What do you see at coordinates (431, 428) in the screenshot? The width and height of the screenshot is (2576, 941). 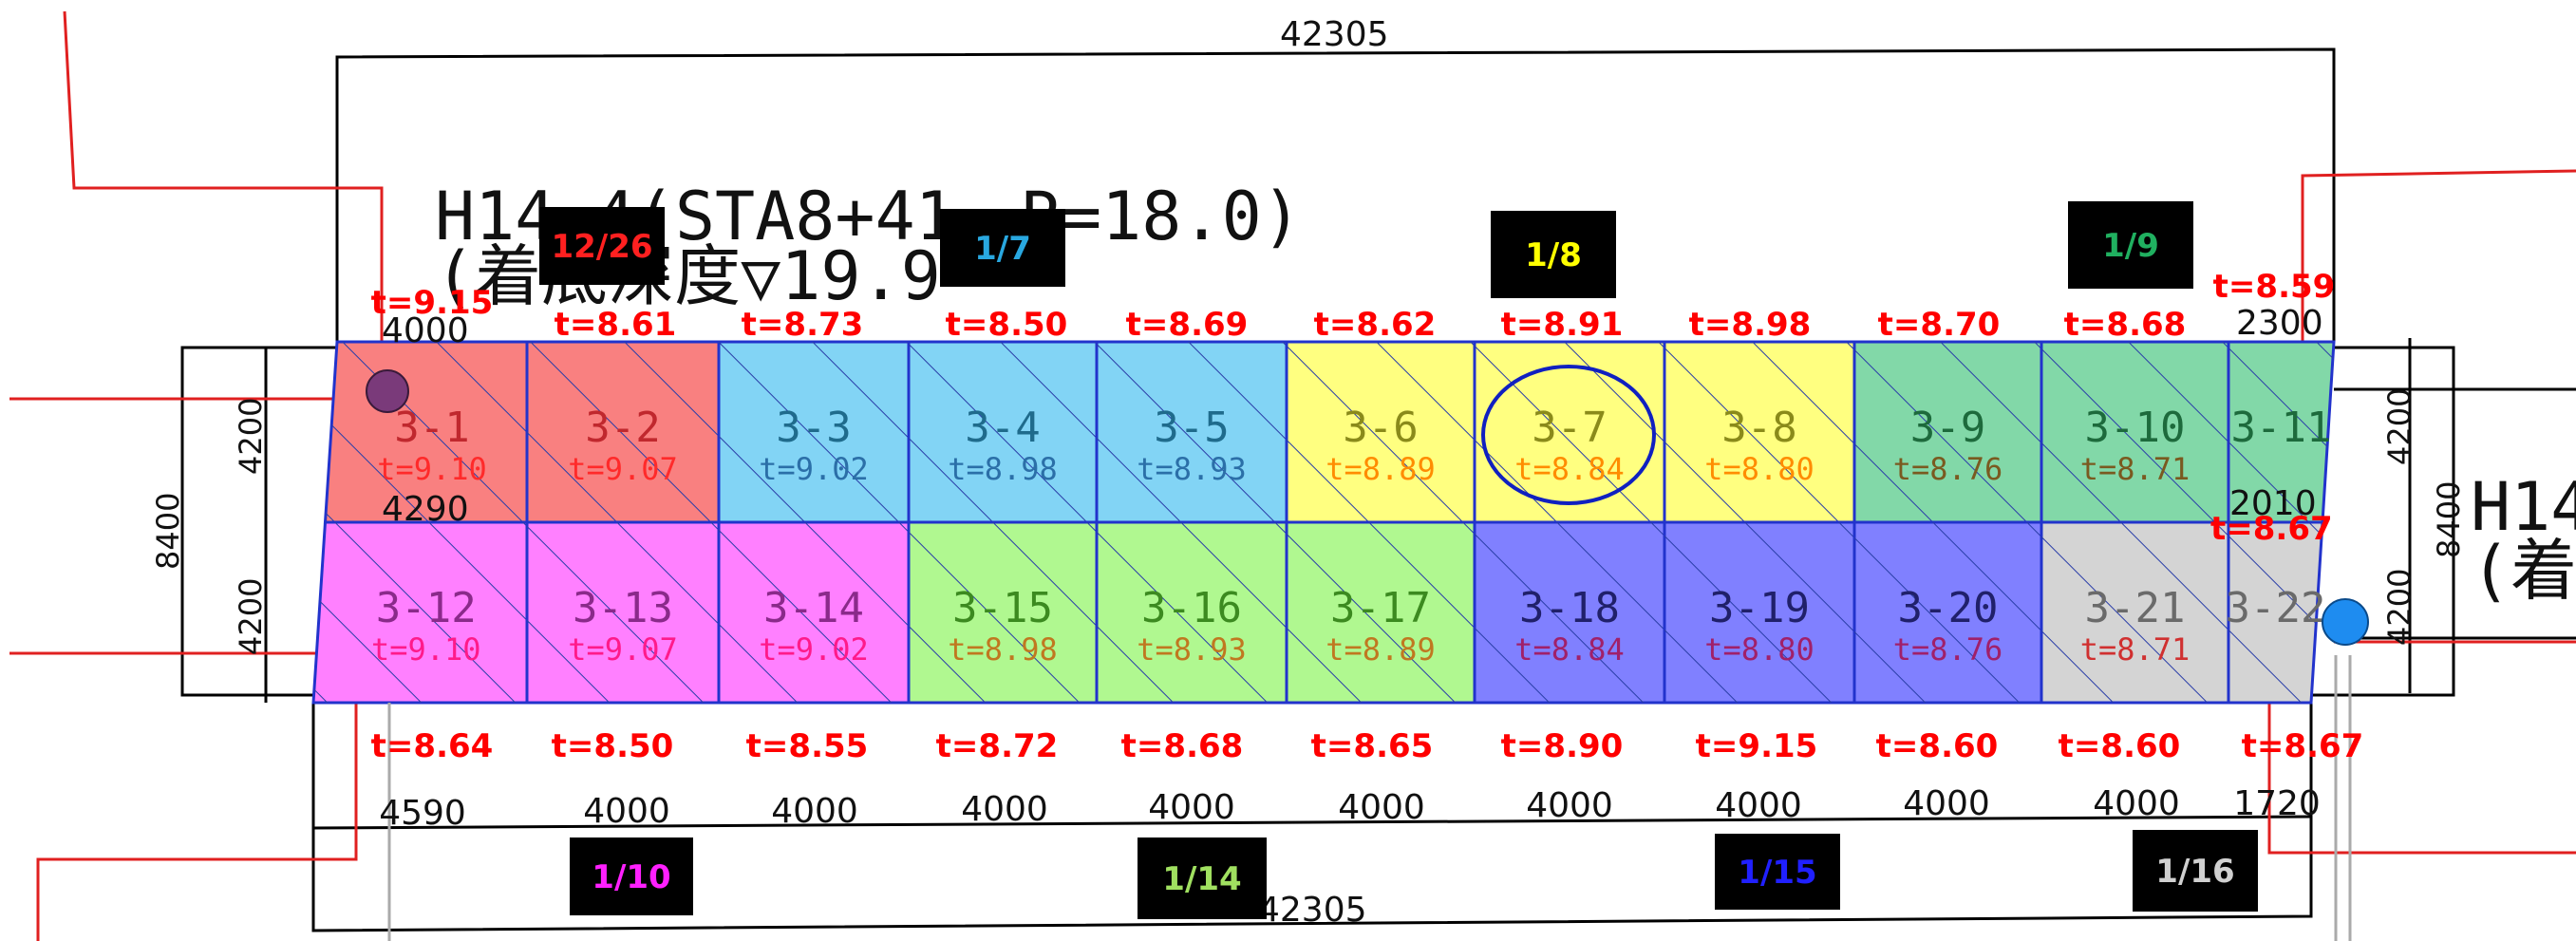 I see `block-id: 3-1` at bounding box center [431, 428].